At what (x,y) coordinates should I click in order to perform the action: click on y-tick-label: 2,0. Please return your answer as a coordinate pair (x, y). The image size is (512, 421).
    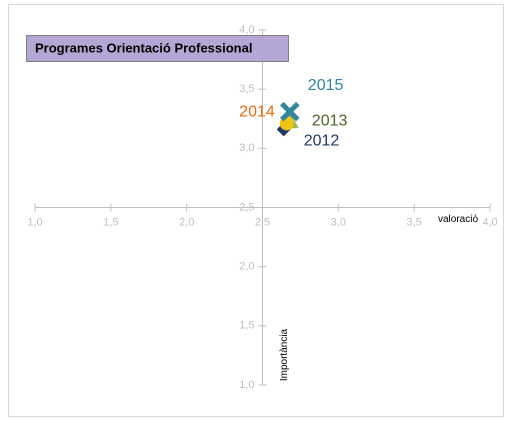
    Looking at the image, I should click on (246, 267).